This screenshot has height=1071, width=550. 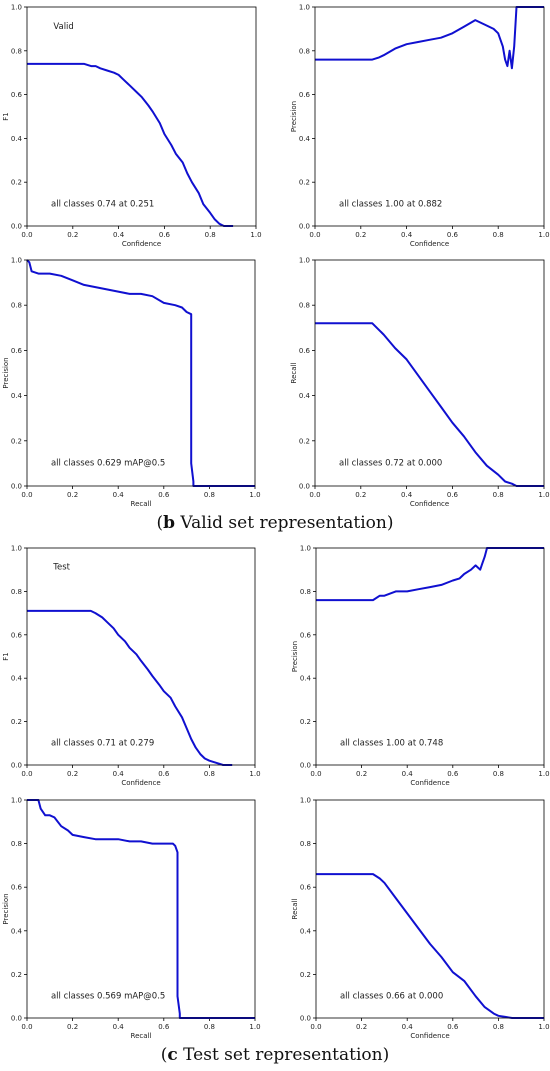 What do you see at coordinates (119, 495) in the screenshot?
I see `valid-precision-recall-xtick-label: 0.4` at bounding box center [119, 495].